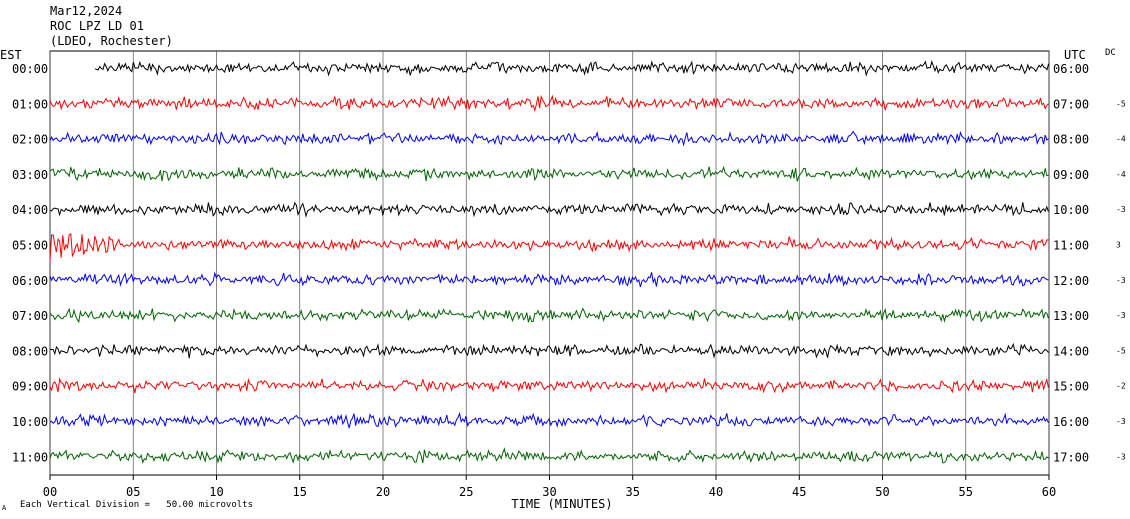 The height and width of the screenshot is (519, 1130). What do you see at coordinates (716, 492) in the screenshot?
I see `x-tick-label: 40` at bounding box center [716, 492].